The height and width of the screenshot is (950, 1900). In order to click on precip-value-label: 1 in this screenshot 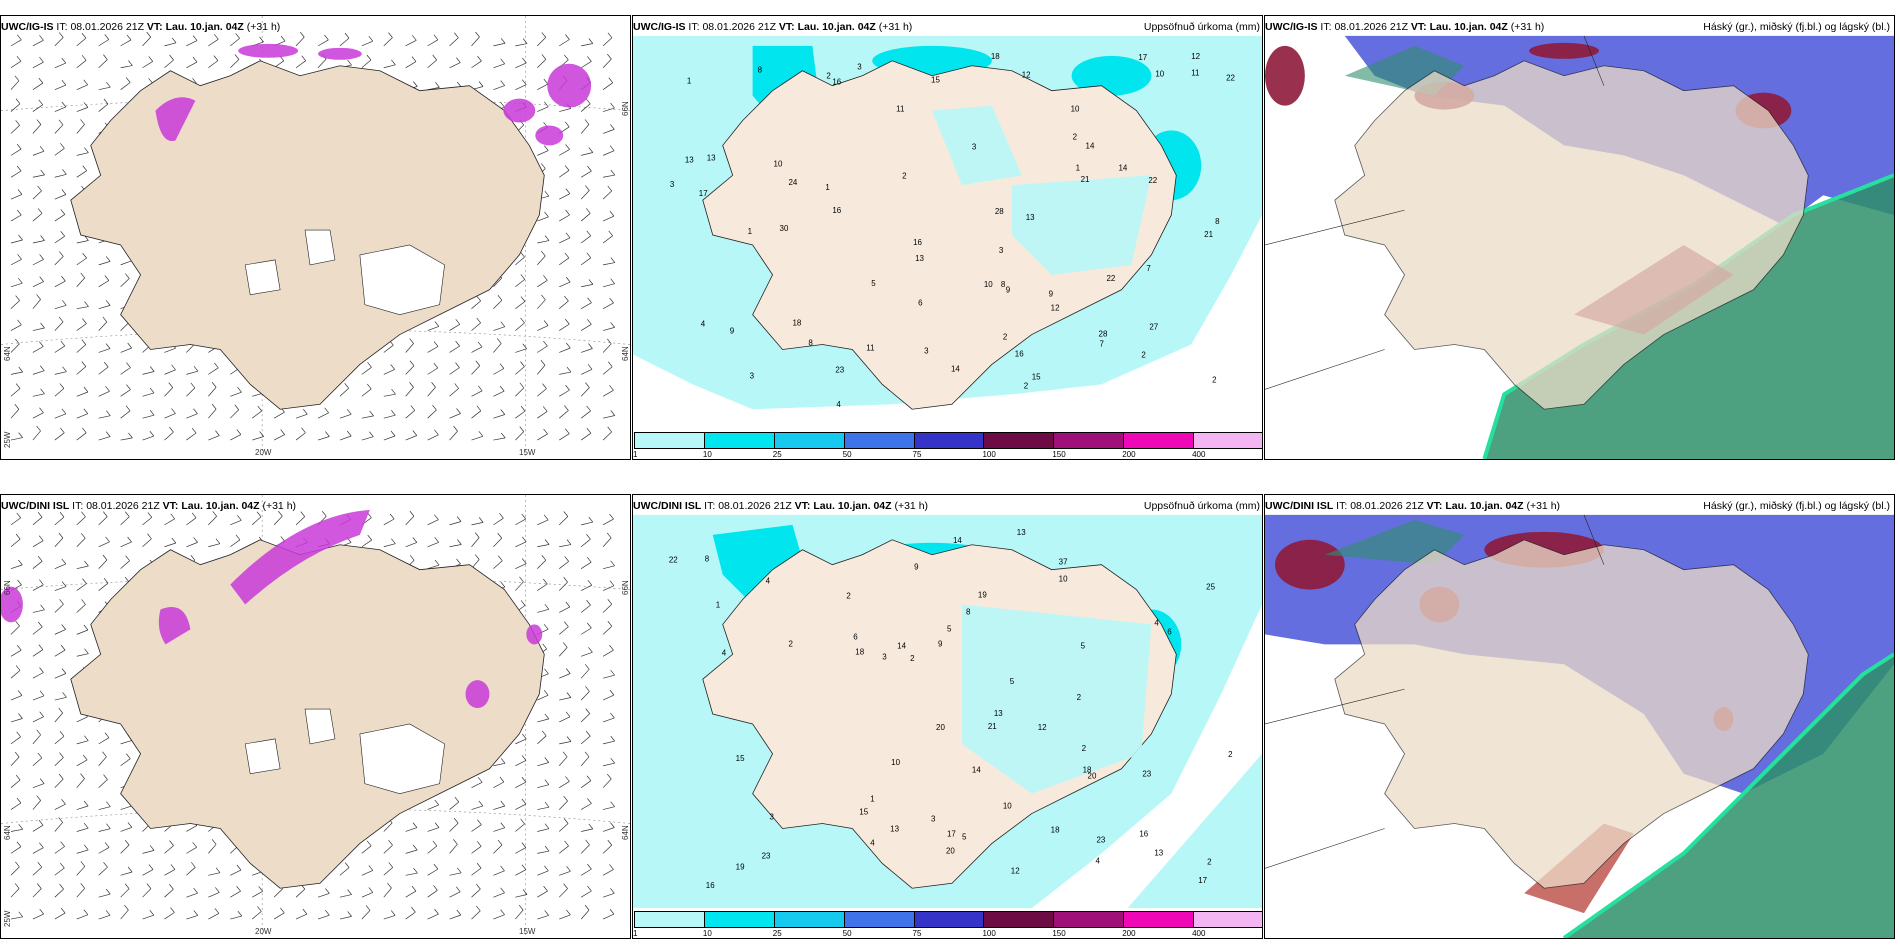, I will do `click(689, 81)`.